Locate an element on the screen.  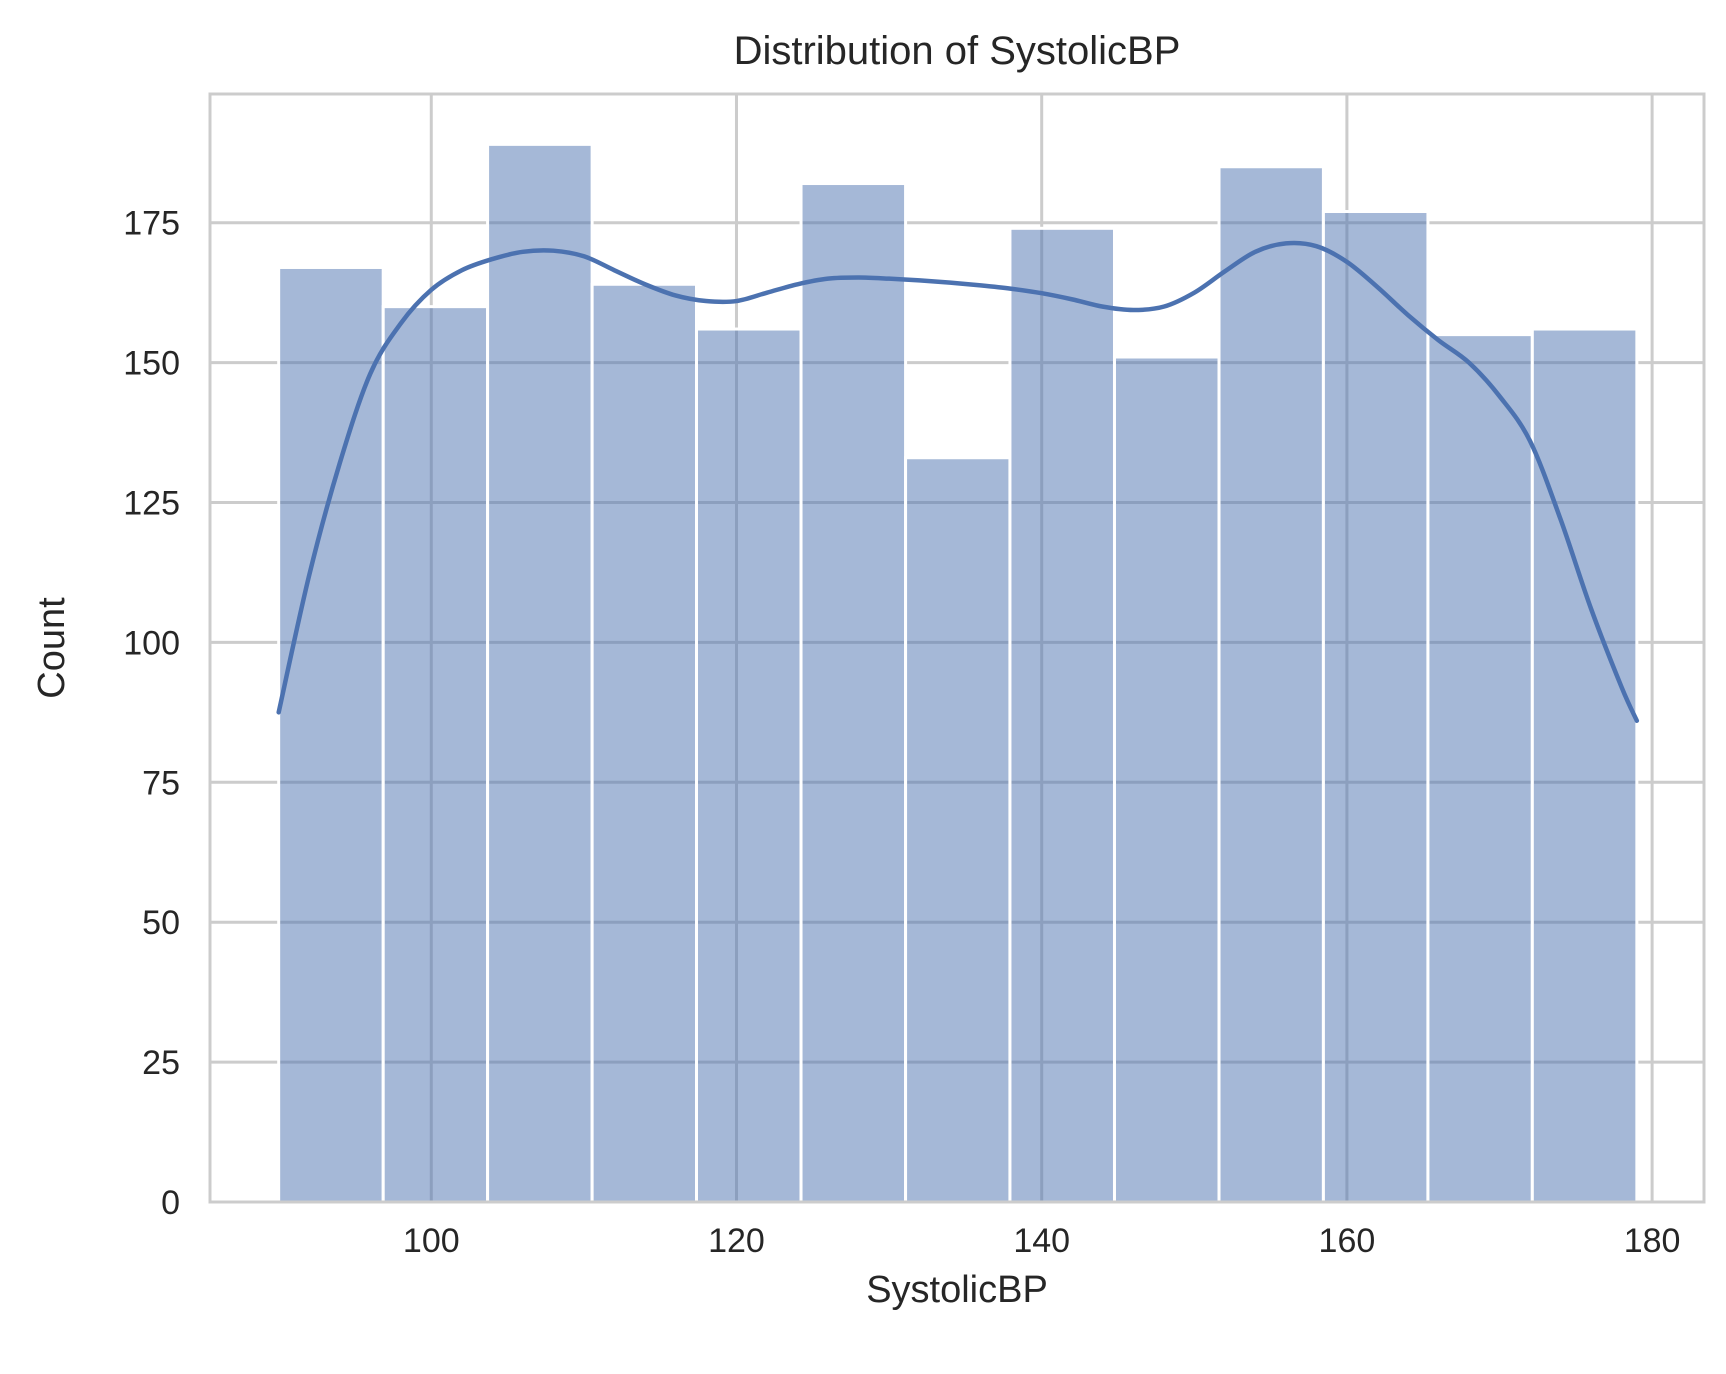
x-tick-label: 160 is located at coordinates (1347, 1241).